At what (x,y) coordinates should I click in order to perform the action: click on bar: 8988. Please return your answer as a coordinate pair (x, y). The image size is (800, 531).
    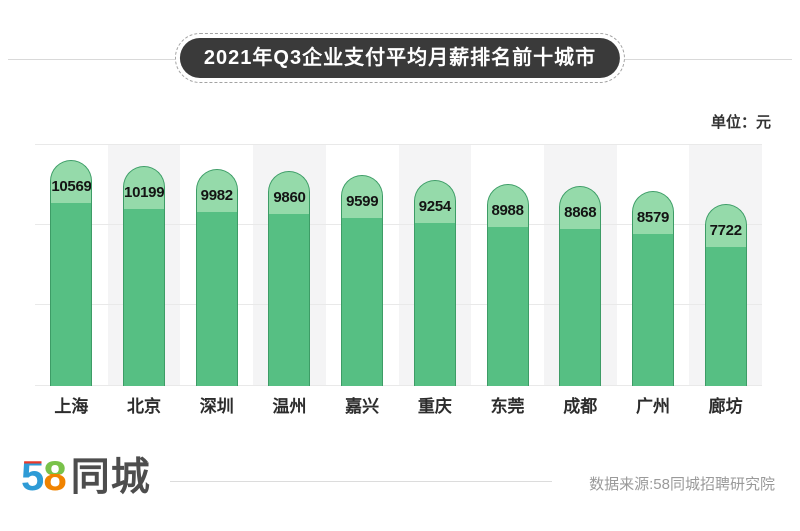
    Looking at the image, I should click on (507, 285).